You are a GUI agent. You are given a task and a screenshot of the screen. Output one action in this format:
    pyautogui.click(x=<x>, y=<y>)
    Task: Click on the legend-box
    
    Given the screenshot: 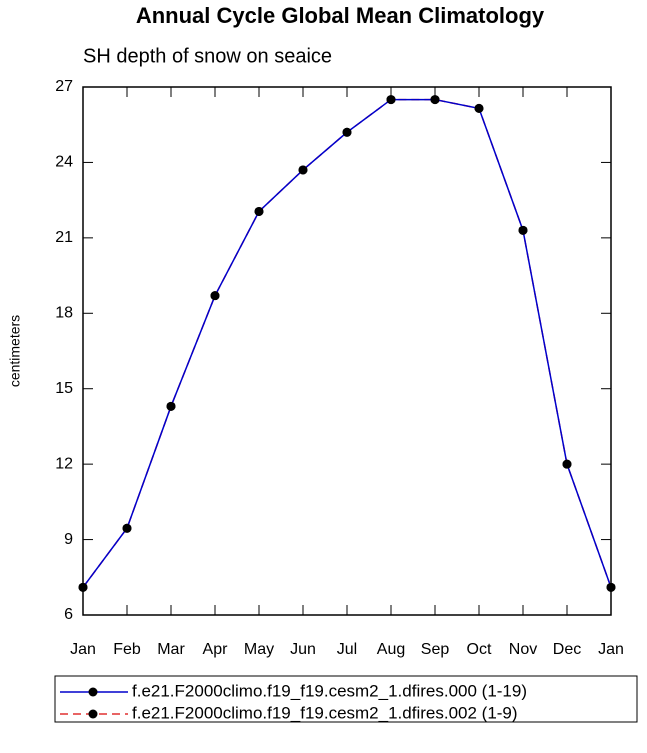 What is the action you would take?
    pyautogui.click(x=346, y=699)
    